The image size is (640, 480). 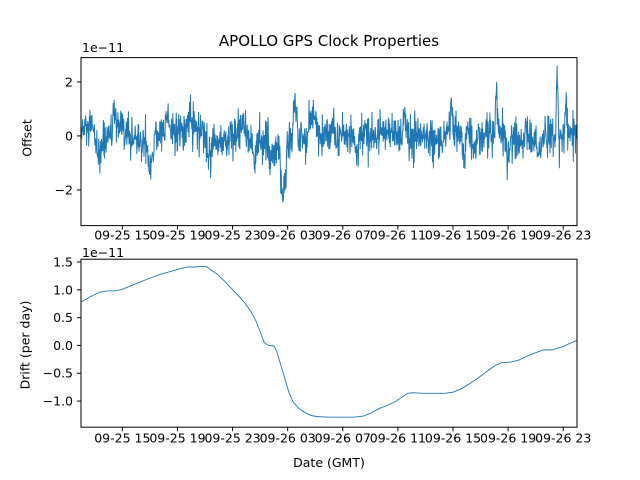 What do you see at coordinates (103, 47) in the screenshot?
I see `offset-scale-exponent: 1e−11` at bounding box center [103, 47].